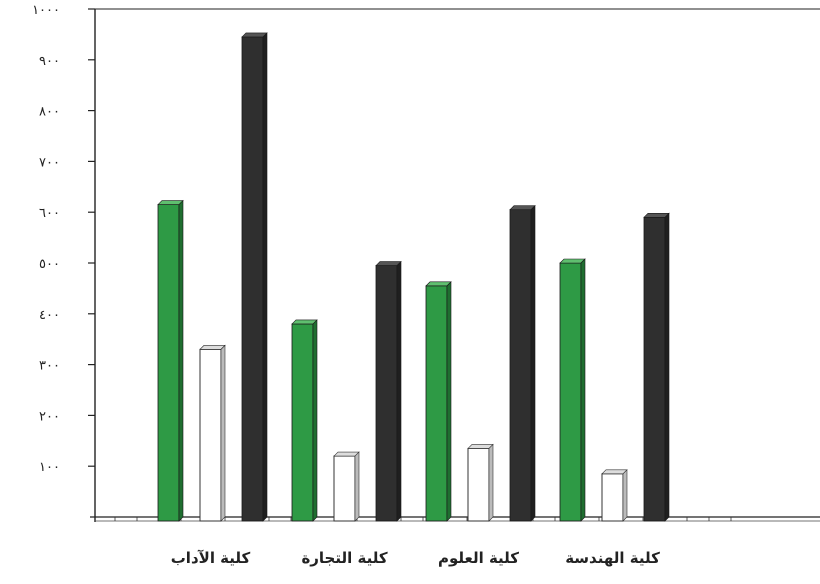  Describe the element at coordinates (49, 162) in the screenshot. I see `y-tick-label: ٧٠٠` at that location.